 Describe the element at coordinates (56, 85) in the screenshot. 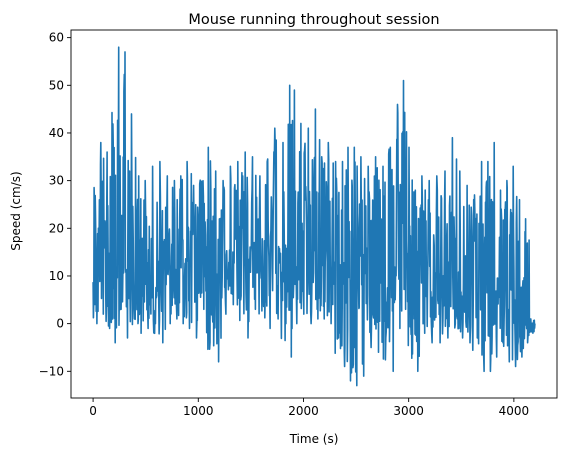

I see `y-tick-label: 50` at that location.